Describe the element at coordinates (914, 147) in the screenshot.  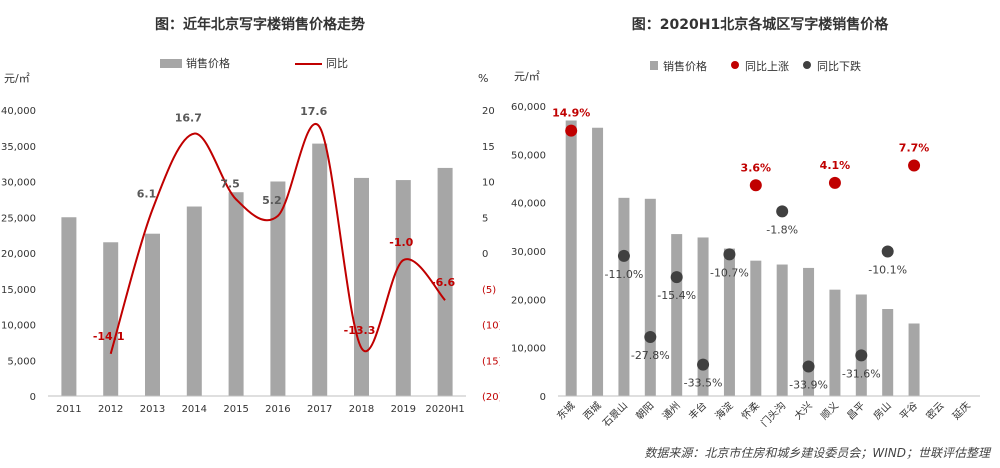
I see `yoy-up-data-label: 7.7%` at that location.